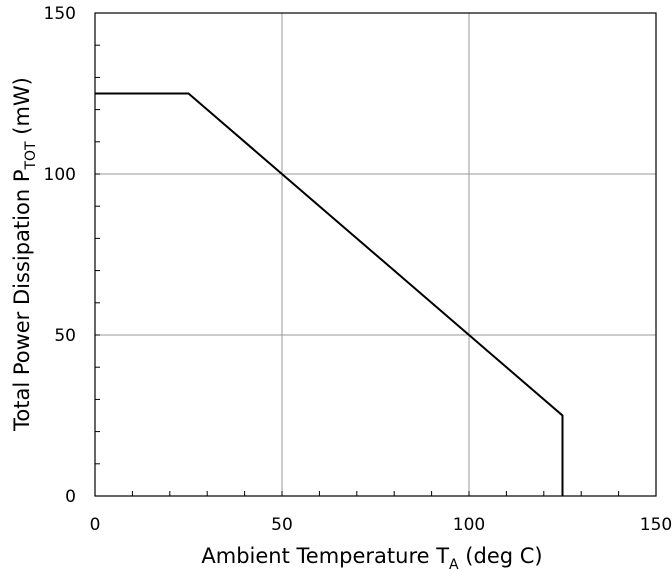  Describe the element at coordinates (60, 255) in the screenshot. I see `y-tick-labels: 0 50 100 150` at that location.